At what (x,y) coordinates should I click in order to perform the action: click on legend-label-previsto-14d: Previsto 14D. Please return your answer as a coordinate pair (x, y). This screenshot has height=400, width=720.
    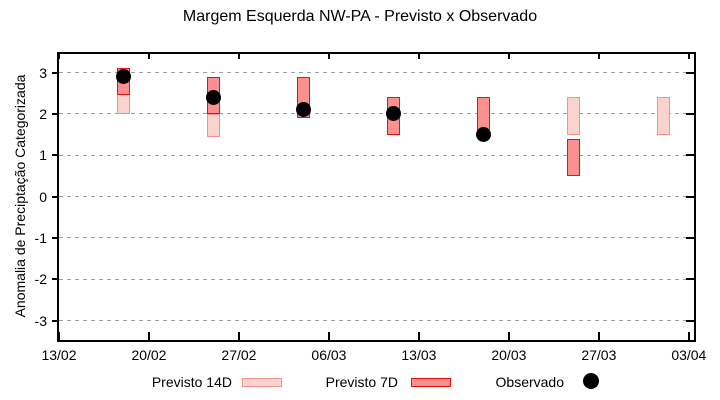
    Looking at the image, I should click on (191, 382).